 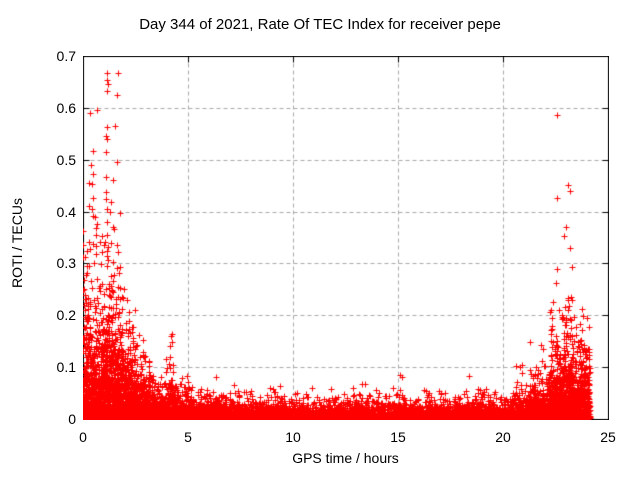 What do you see at coordinates (608, 437) in the screenshot?
I see `x-tick-label: 25` at bounding box center [608, 437].